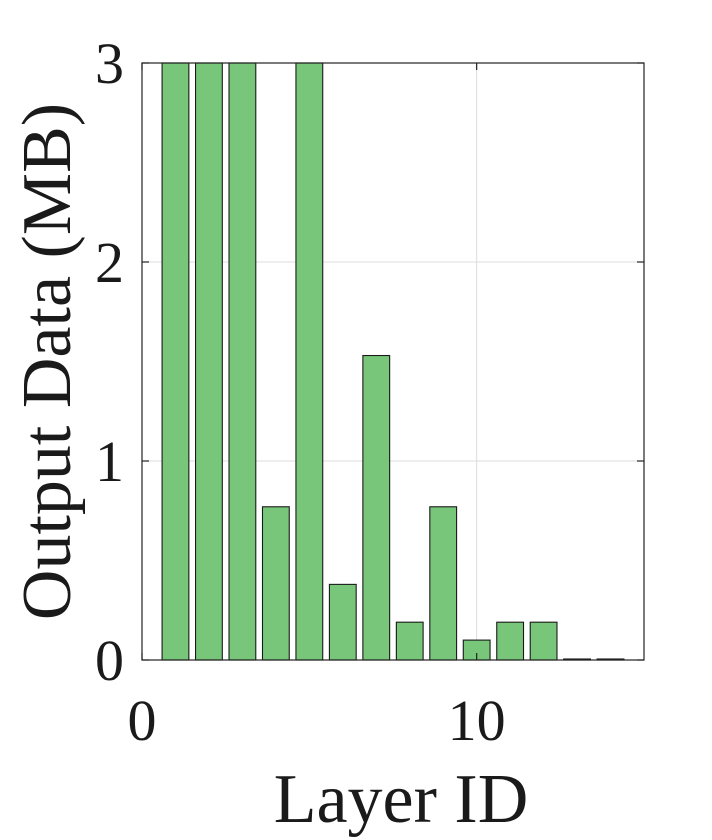 The width and height of the screenshot is (712, 840). I want to click on y-tick-label: 0, so click(109, 660).